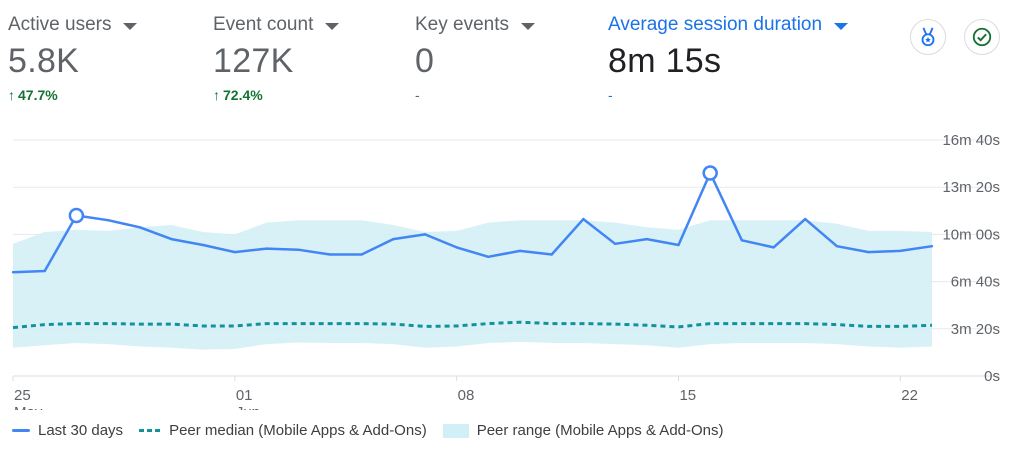  What do you see at coordinates (22, 395) in the screenshot?
I see `x-tick-label: 25` at bounding box center [22, 395].